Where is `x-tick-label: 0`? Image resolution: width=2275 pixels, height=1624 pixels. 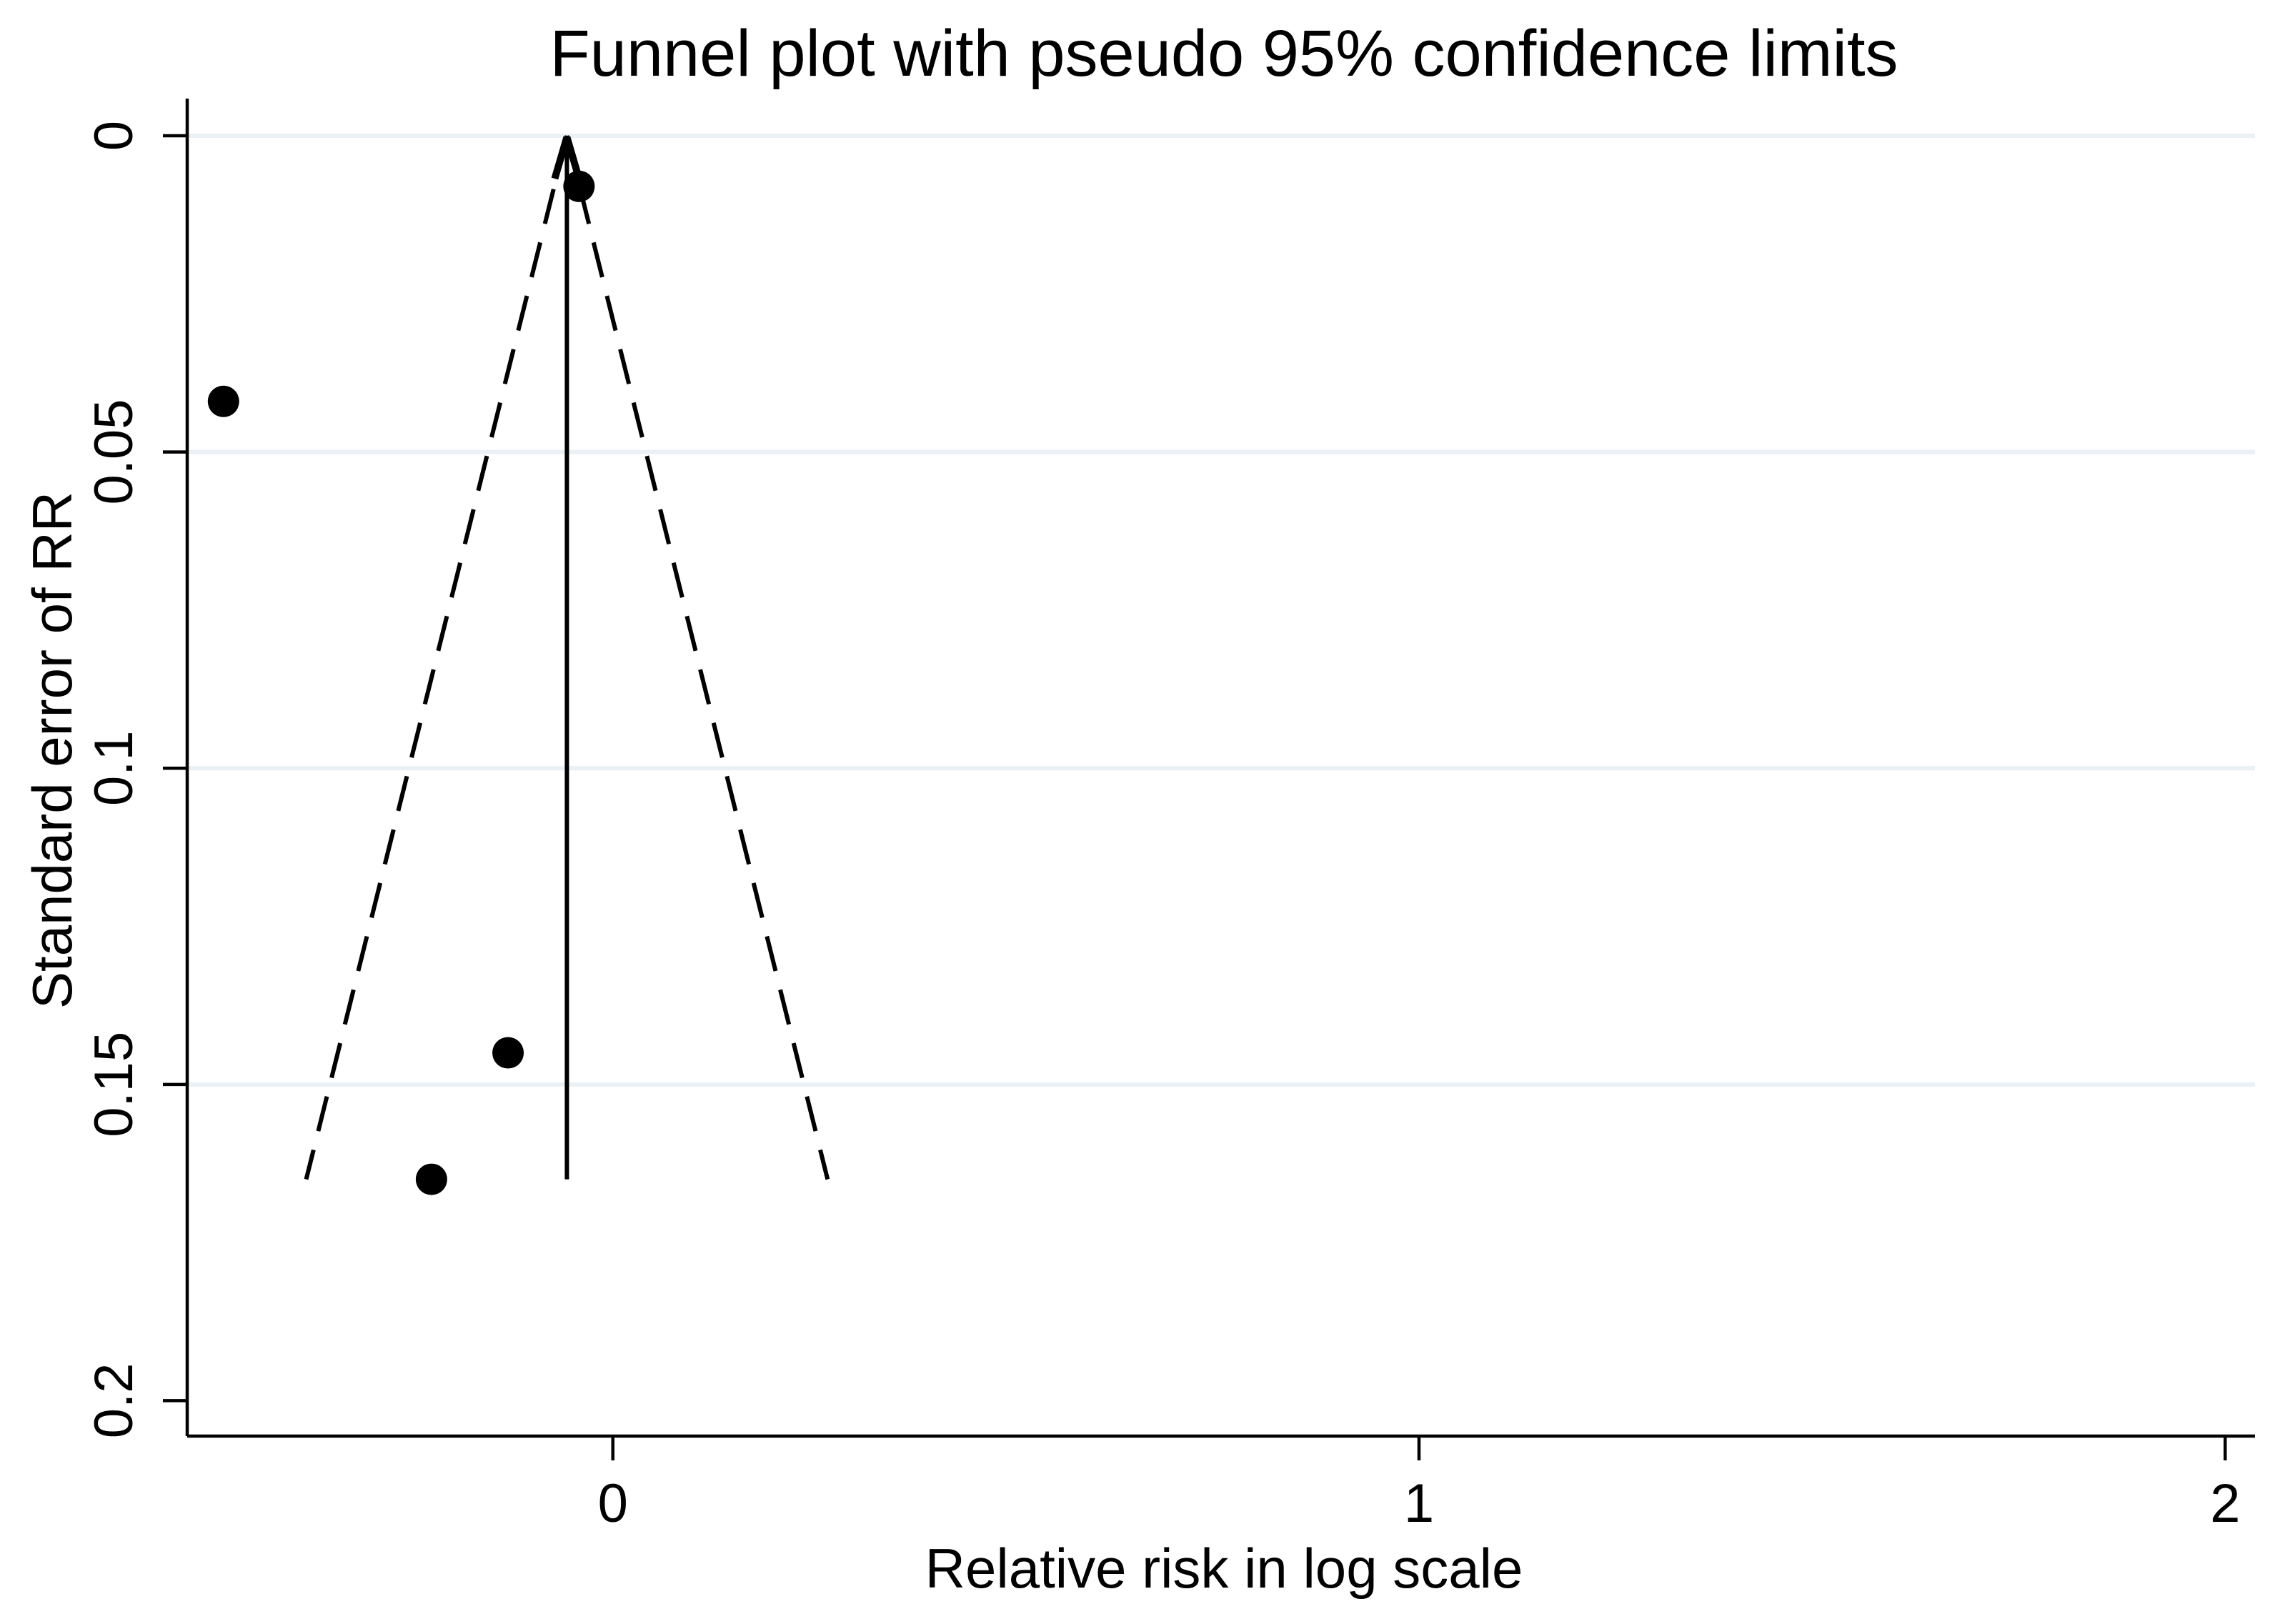 x-tick-label: 0 is located at coordinates (613, 1503).